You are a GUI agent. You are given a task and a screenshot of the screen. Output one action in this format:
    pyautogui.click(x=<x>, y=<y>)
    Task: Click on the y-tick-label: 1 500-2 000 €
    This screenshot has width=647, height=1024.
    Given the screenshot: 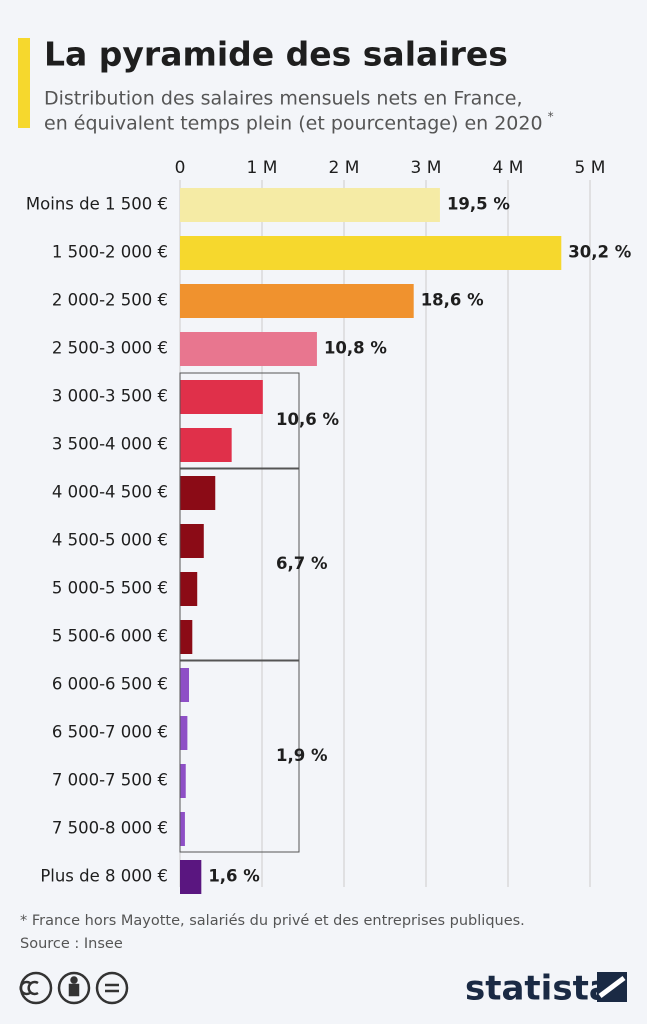 What is the action you would take?
    pyautogui.click(x=110, y=252)
    